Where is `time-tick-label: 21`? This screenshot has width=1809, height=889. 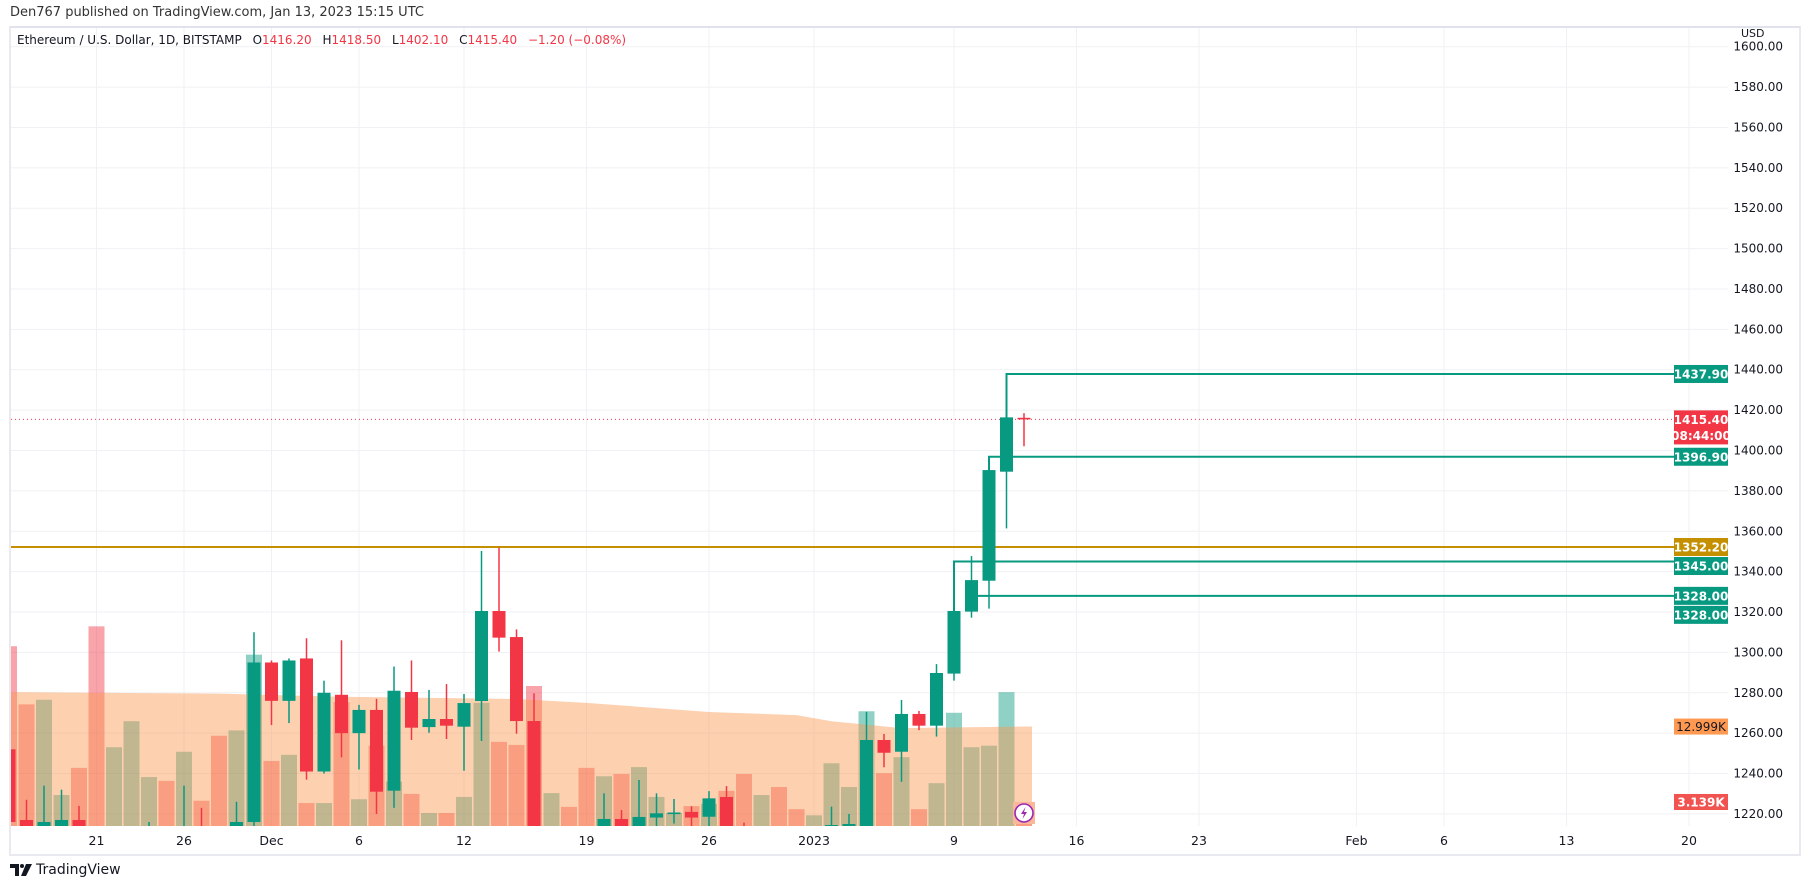
time-tick-label: 21 is located at coordinates (97, 840).